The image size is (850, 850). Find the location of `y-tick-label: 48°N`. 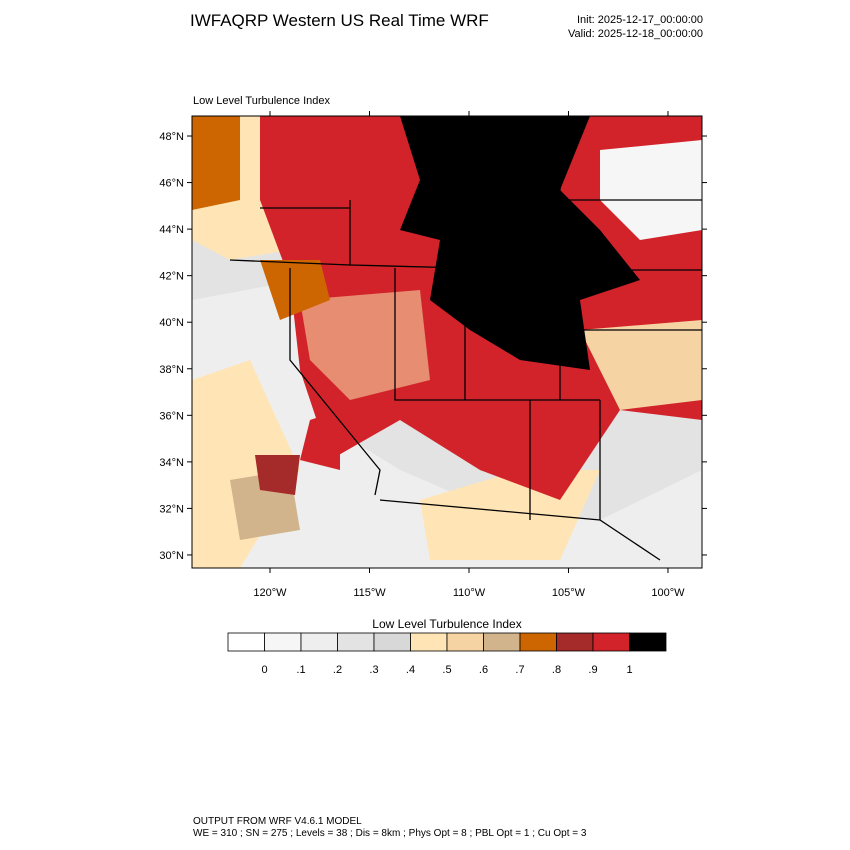

y-tick-label: 48°N is located at coordinates (171, 137).